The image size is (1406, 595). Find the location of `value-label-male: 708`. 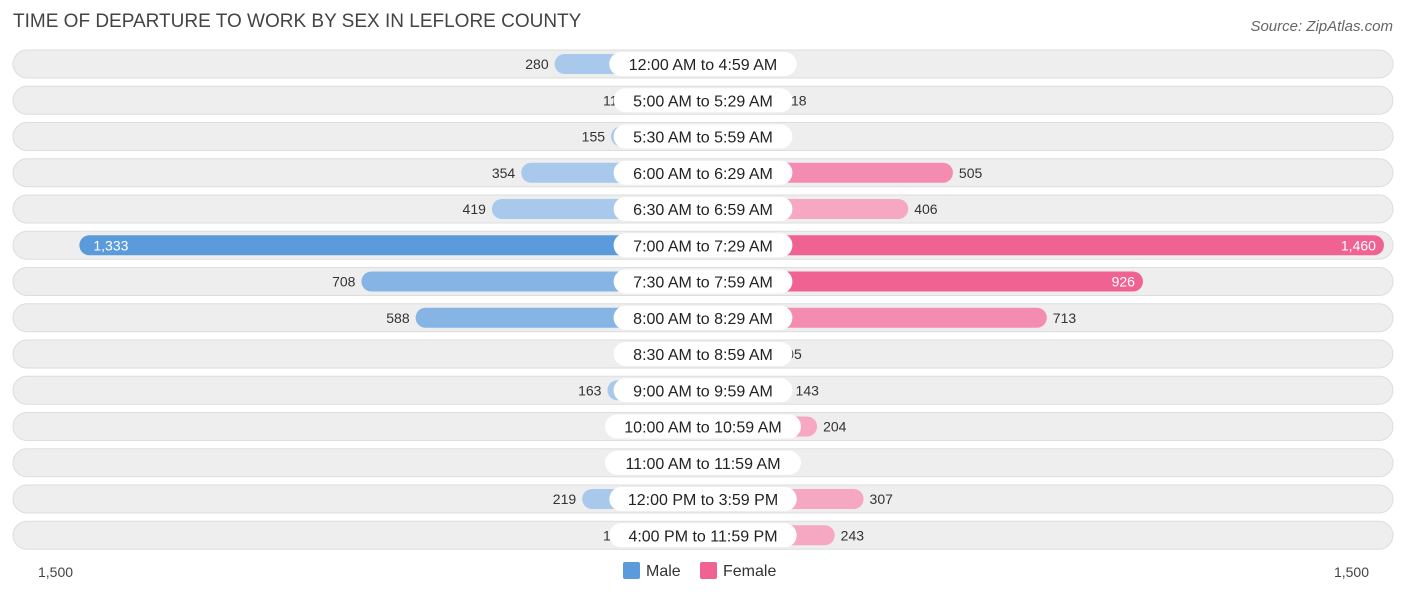

value-label-male: 708 is located at coordinates (344, 282).